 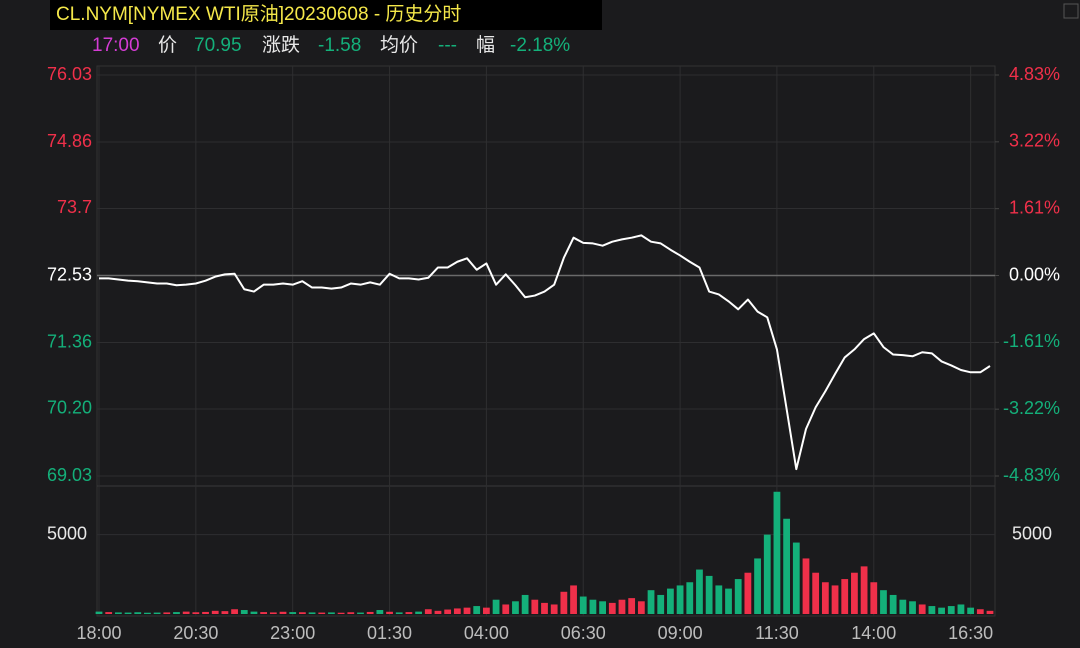 What do you see at coordinates (69, 74) in the screenshot?
I see `y-tick-label: 76.03` at bounding box center [69, 74].